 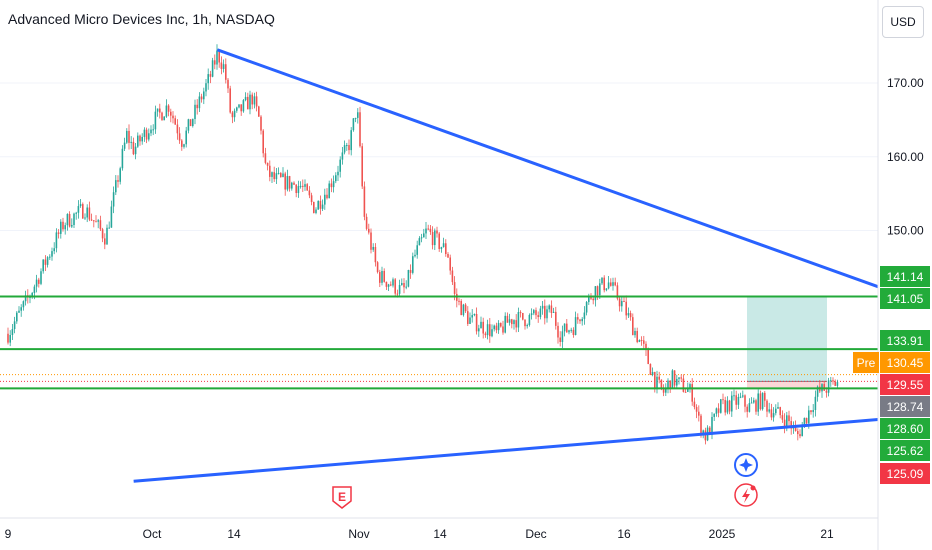 I want to click on currency-button: USD, so click(x=903, y=22).